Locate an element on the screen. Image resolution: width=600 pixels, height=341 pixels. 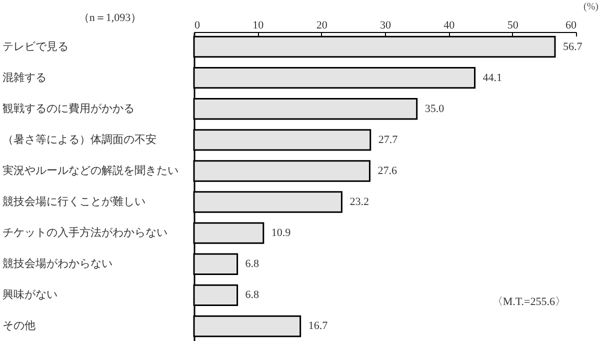
data-label: 10.9 is located at coordinates (281, 233).